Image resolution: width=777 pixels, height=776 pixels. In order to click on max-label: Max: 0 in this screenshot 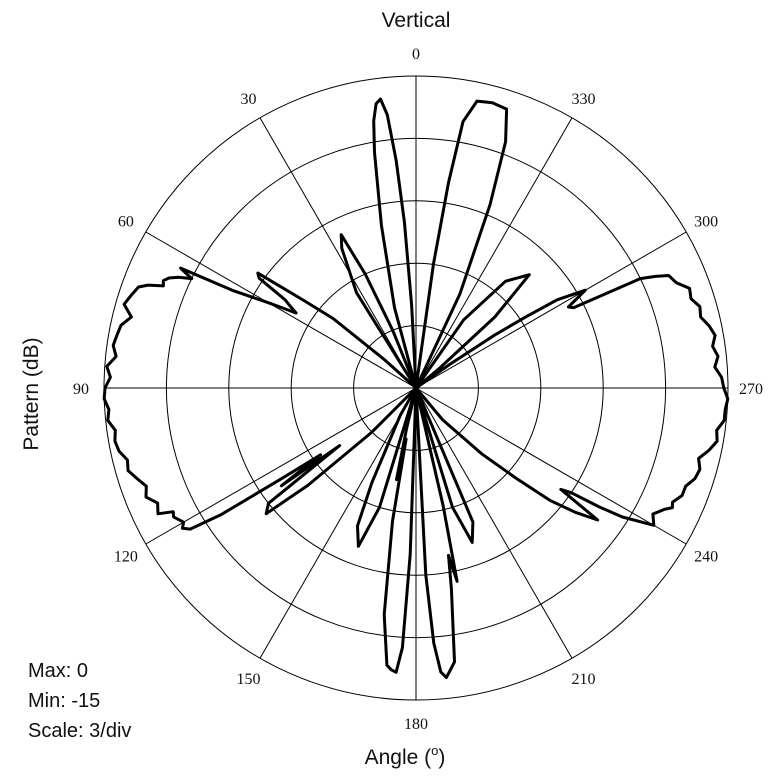, I will do `click(58, 671)`.